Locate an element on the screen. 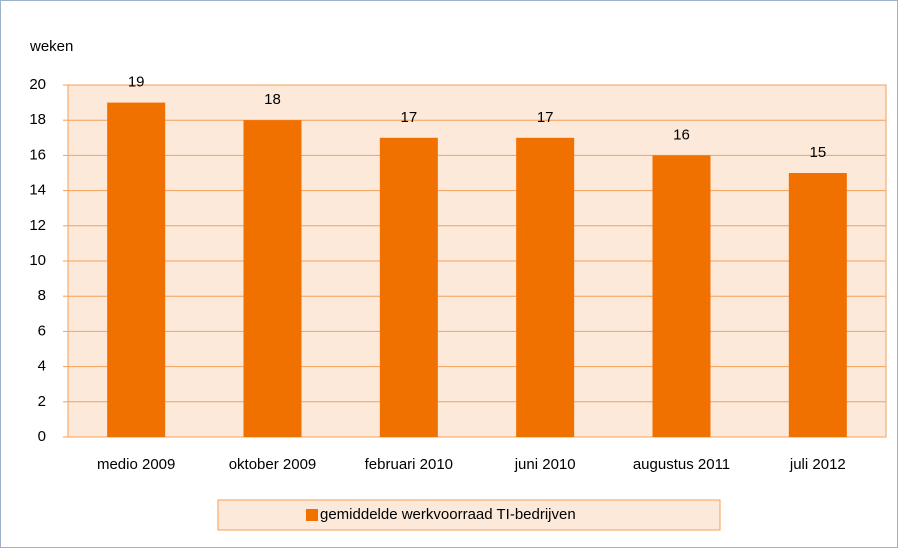 The height and width of the screenshot is (548, 898). y-tick-label: 20 is located at coordinates (37, 84).